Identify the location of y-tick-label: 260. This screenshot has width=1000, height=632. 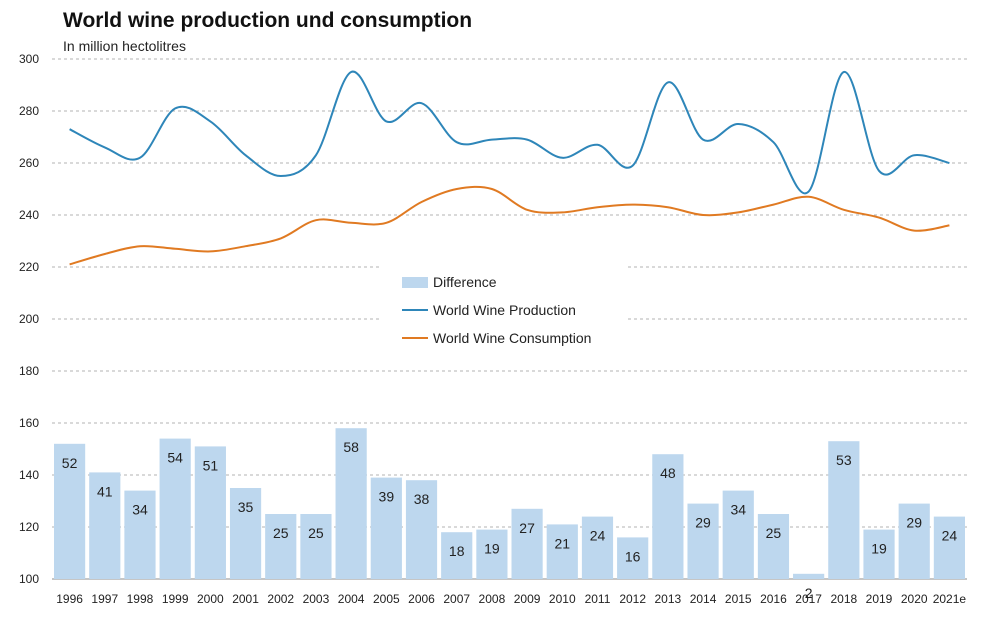
(29, 163).